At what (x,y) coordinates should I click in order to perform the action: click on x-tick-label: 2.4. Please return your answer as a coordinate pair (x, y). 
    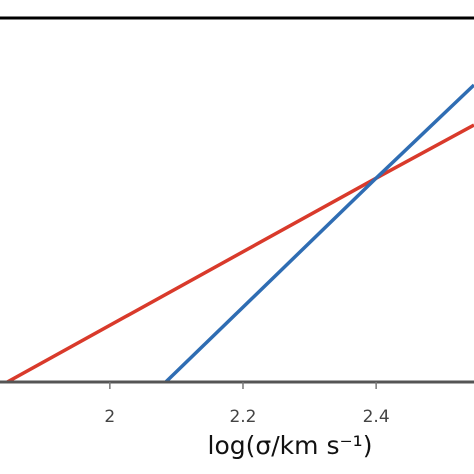
    Looking at the image, I should click on (376, 417).